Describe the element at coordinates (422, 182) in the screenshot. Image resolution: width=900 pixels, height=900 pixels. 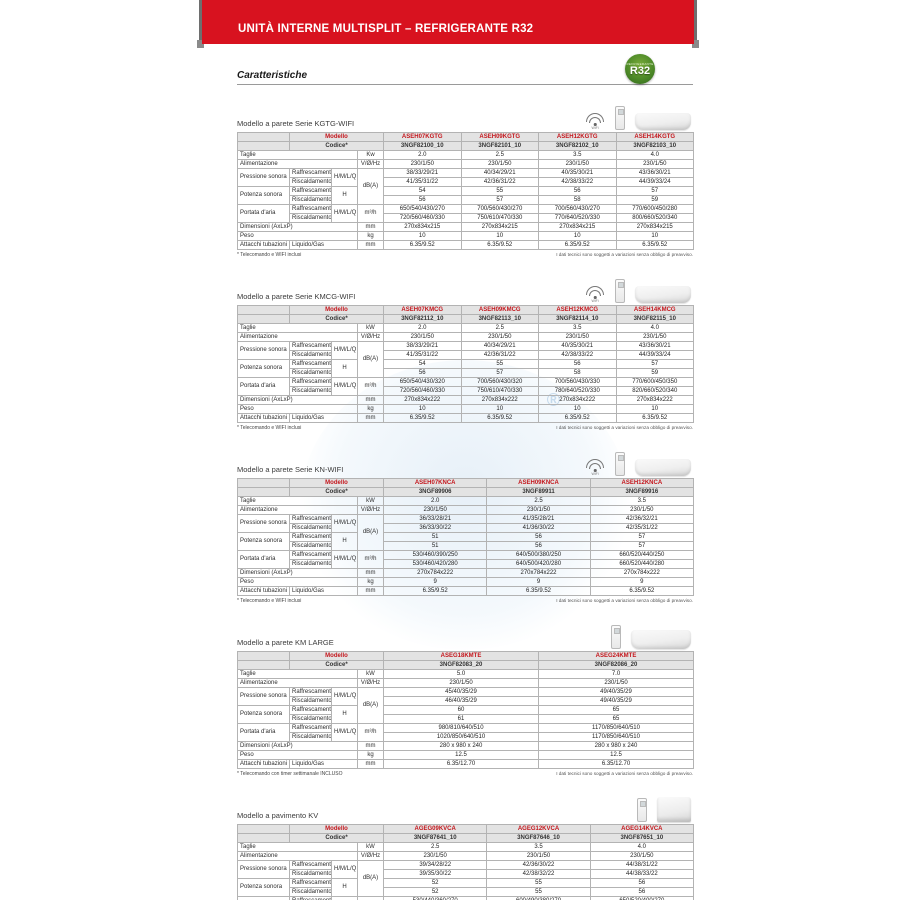
I see `value-cell: 41/35/31/22` at that location.